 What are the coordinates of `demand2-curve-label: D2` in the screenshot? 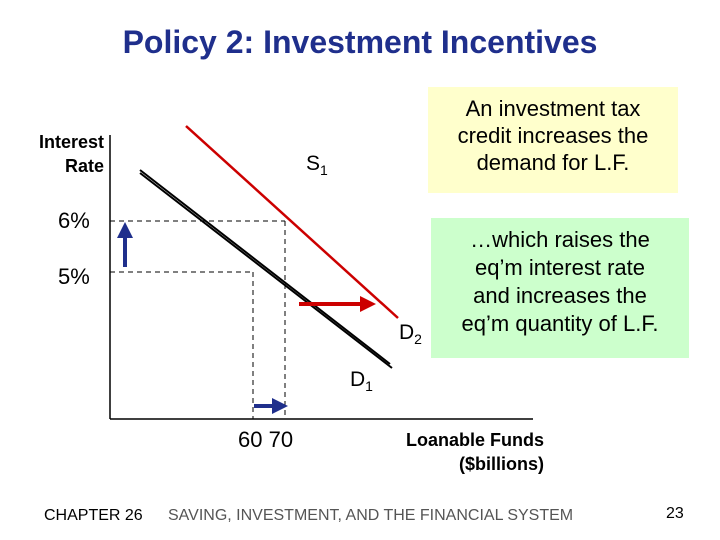 It's located at (410, 334).